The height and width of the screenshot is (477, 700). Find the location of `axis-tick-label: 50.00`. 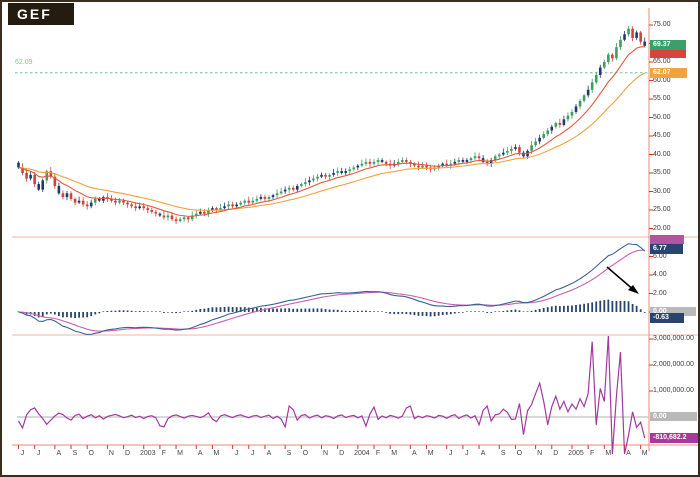

axis-tick-label: 50.00 is located at coordinates (662, 117).